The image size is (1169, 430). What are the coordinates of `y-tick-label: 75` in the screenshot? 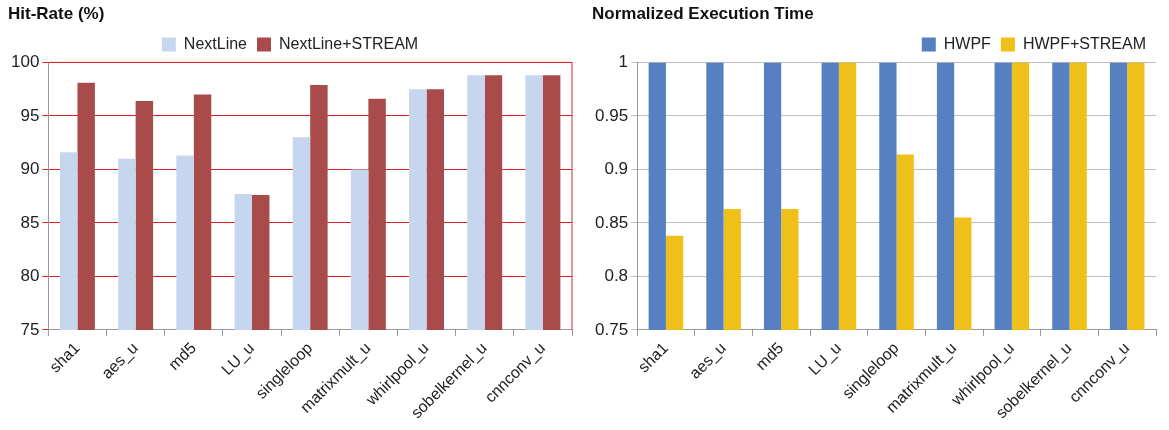 It's located at (30, 329).